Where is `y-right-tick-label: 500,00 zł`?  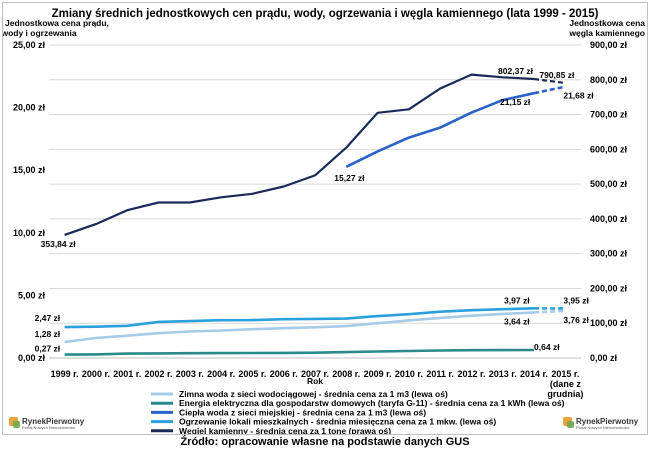
y-right-tick-label: 500,00 zł is located at coordinates (609, 184).